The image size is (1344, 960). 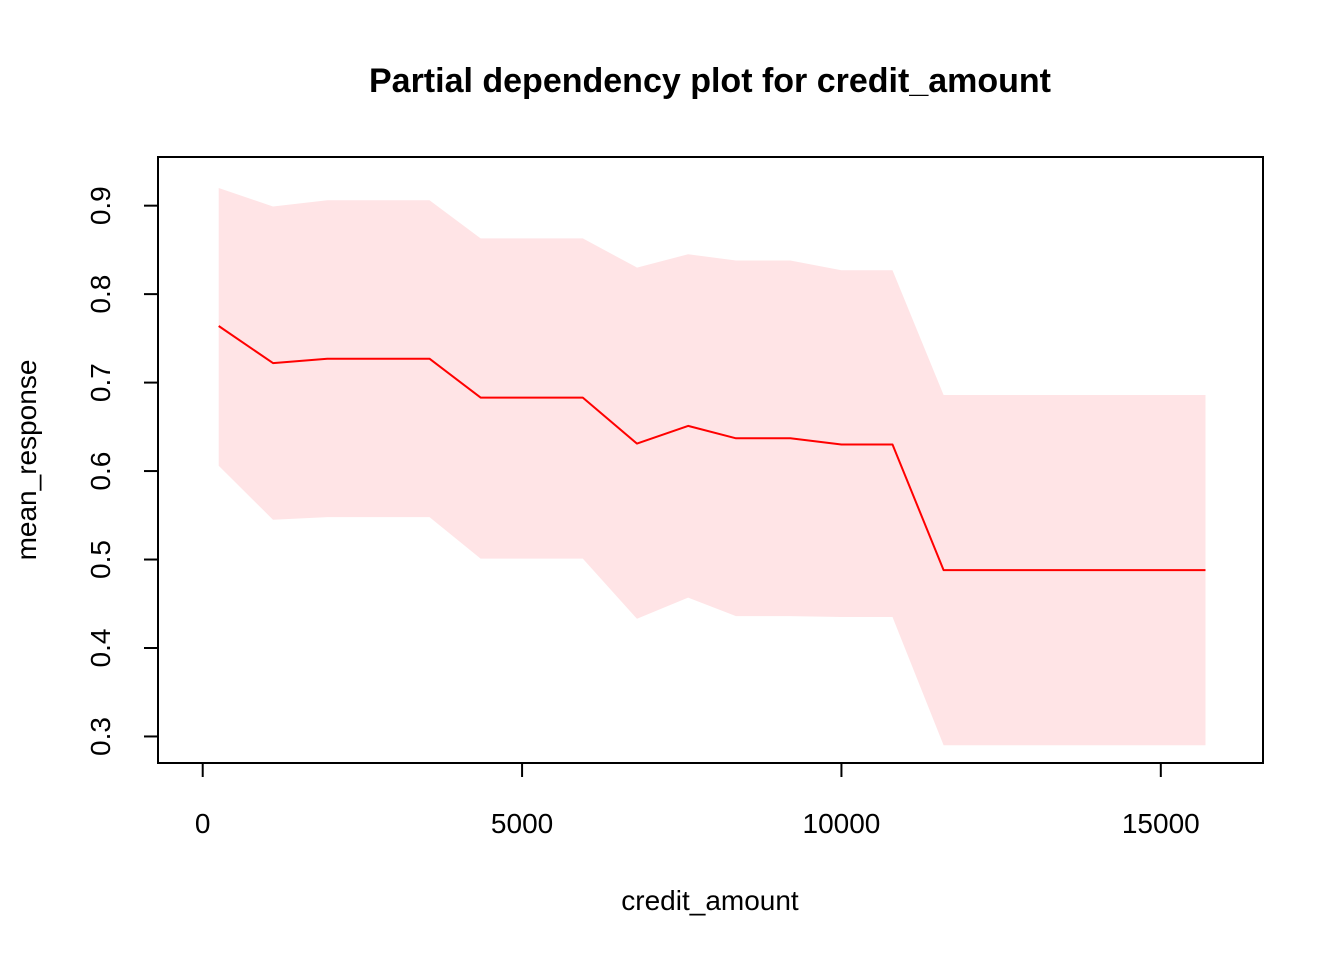 I want to click on x-tick-label: 0, so click(x=203, y=823).